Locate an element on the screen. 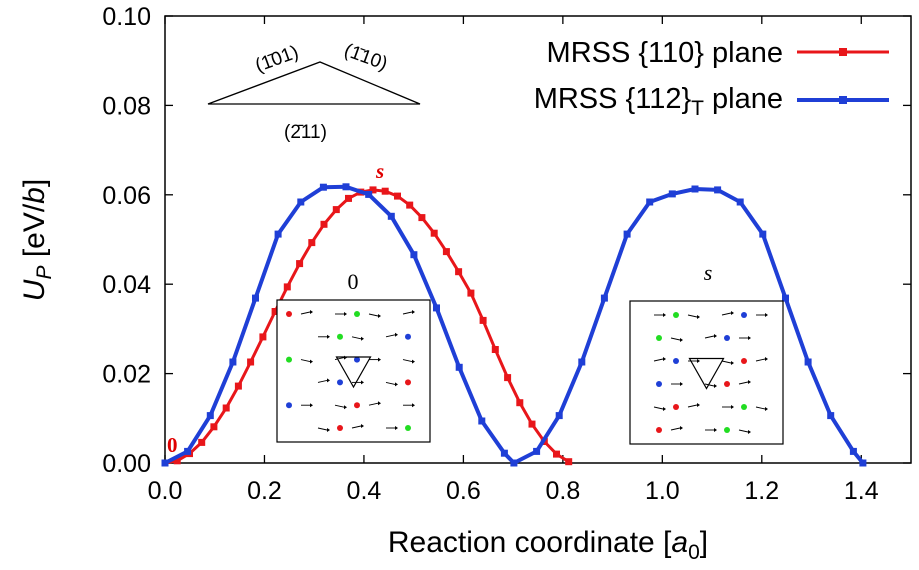  inset-right-label: s is located at coordinates (708, 272).